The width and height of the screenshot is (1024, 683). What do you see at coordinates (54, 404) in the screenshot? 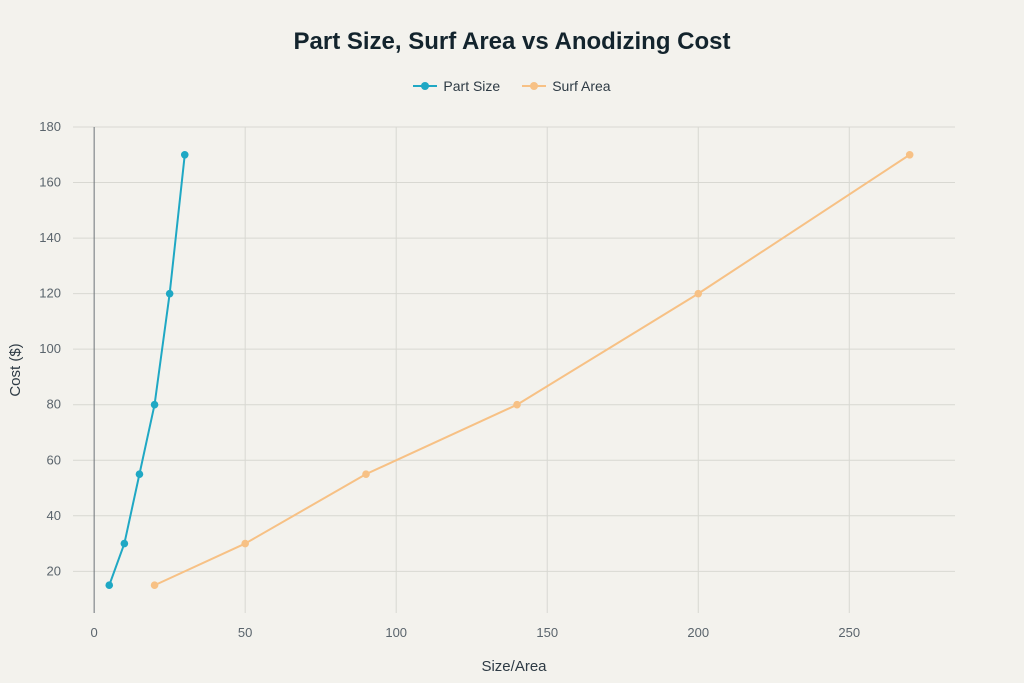
I see `y-tick-label: 80` at bounding box center [54, 404].